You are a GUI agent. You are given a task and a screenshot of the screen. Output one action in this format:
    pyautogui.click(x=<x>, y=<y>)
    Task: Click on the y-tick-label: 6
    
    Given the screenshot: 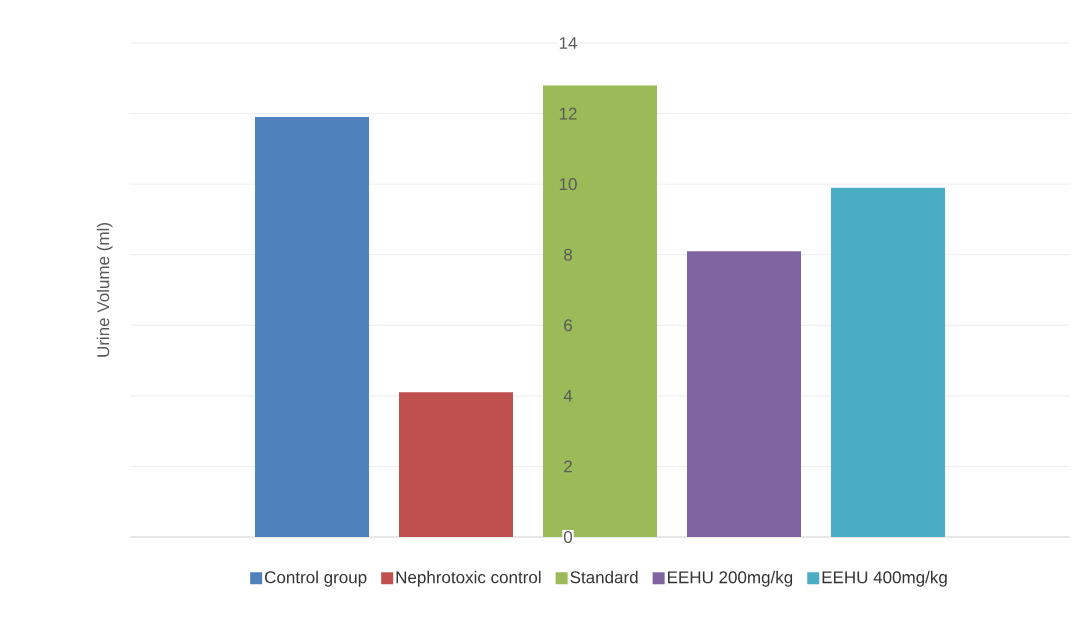 What is the action you would take?
    pyautogui.click(x=568, y=325)
    